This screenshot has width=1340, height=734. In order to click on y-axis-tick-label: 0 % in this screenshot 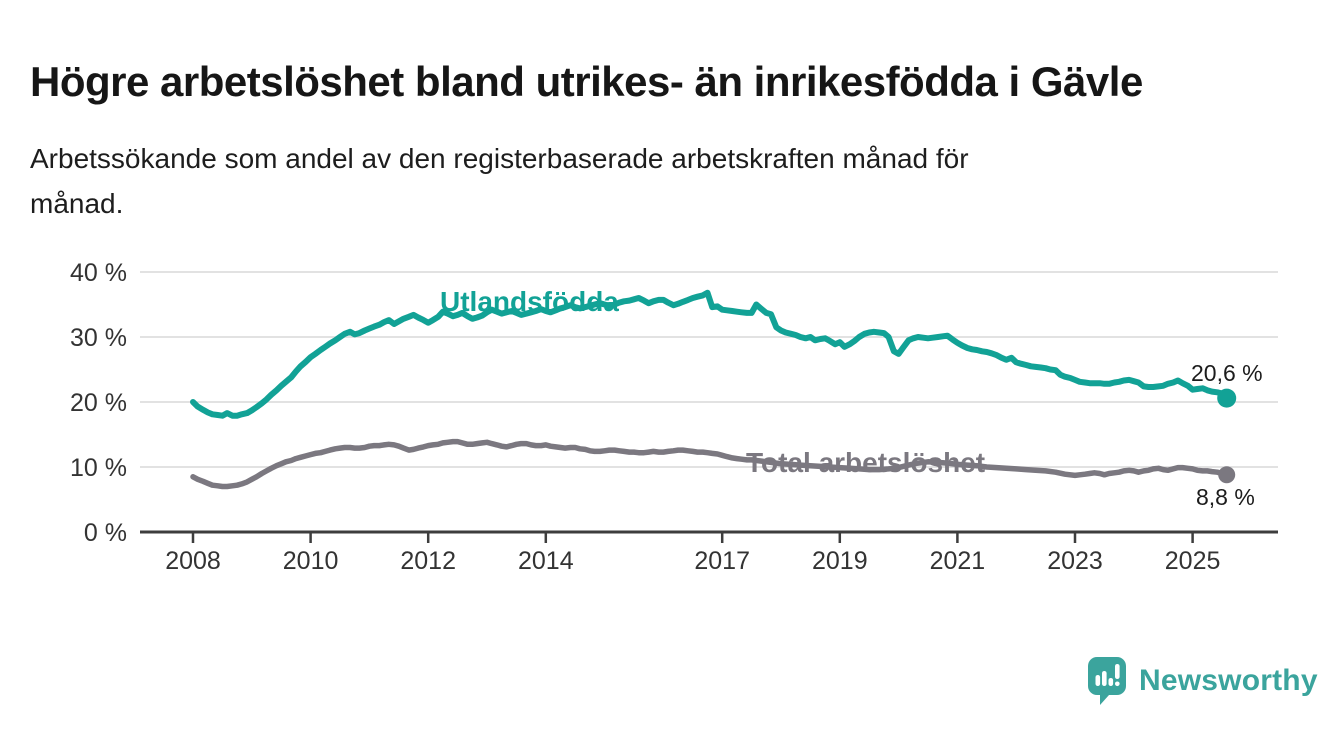, I will do `click(105, 533)`.